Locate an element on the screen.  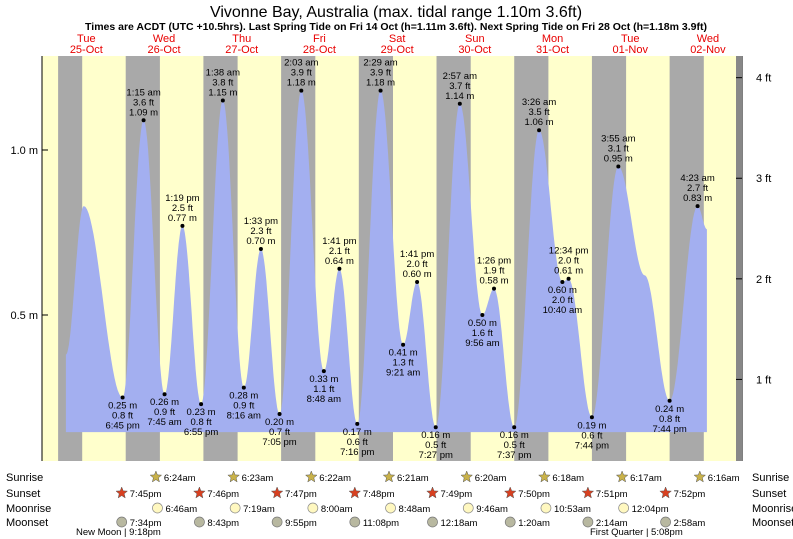
moonset-time: 12:18am is located at coordinates (459, 523).